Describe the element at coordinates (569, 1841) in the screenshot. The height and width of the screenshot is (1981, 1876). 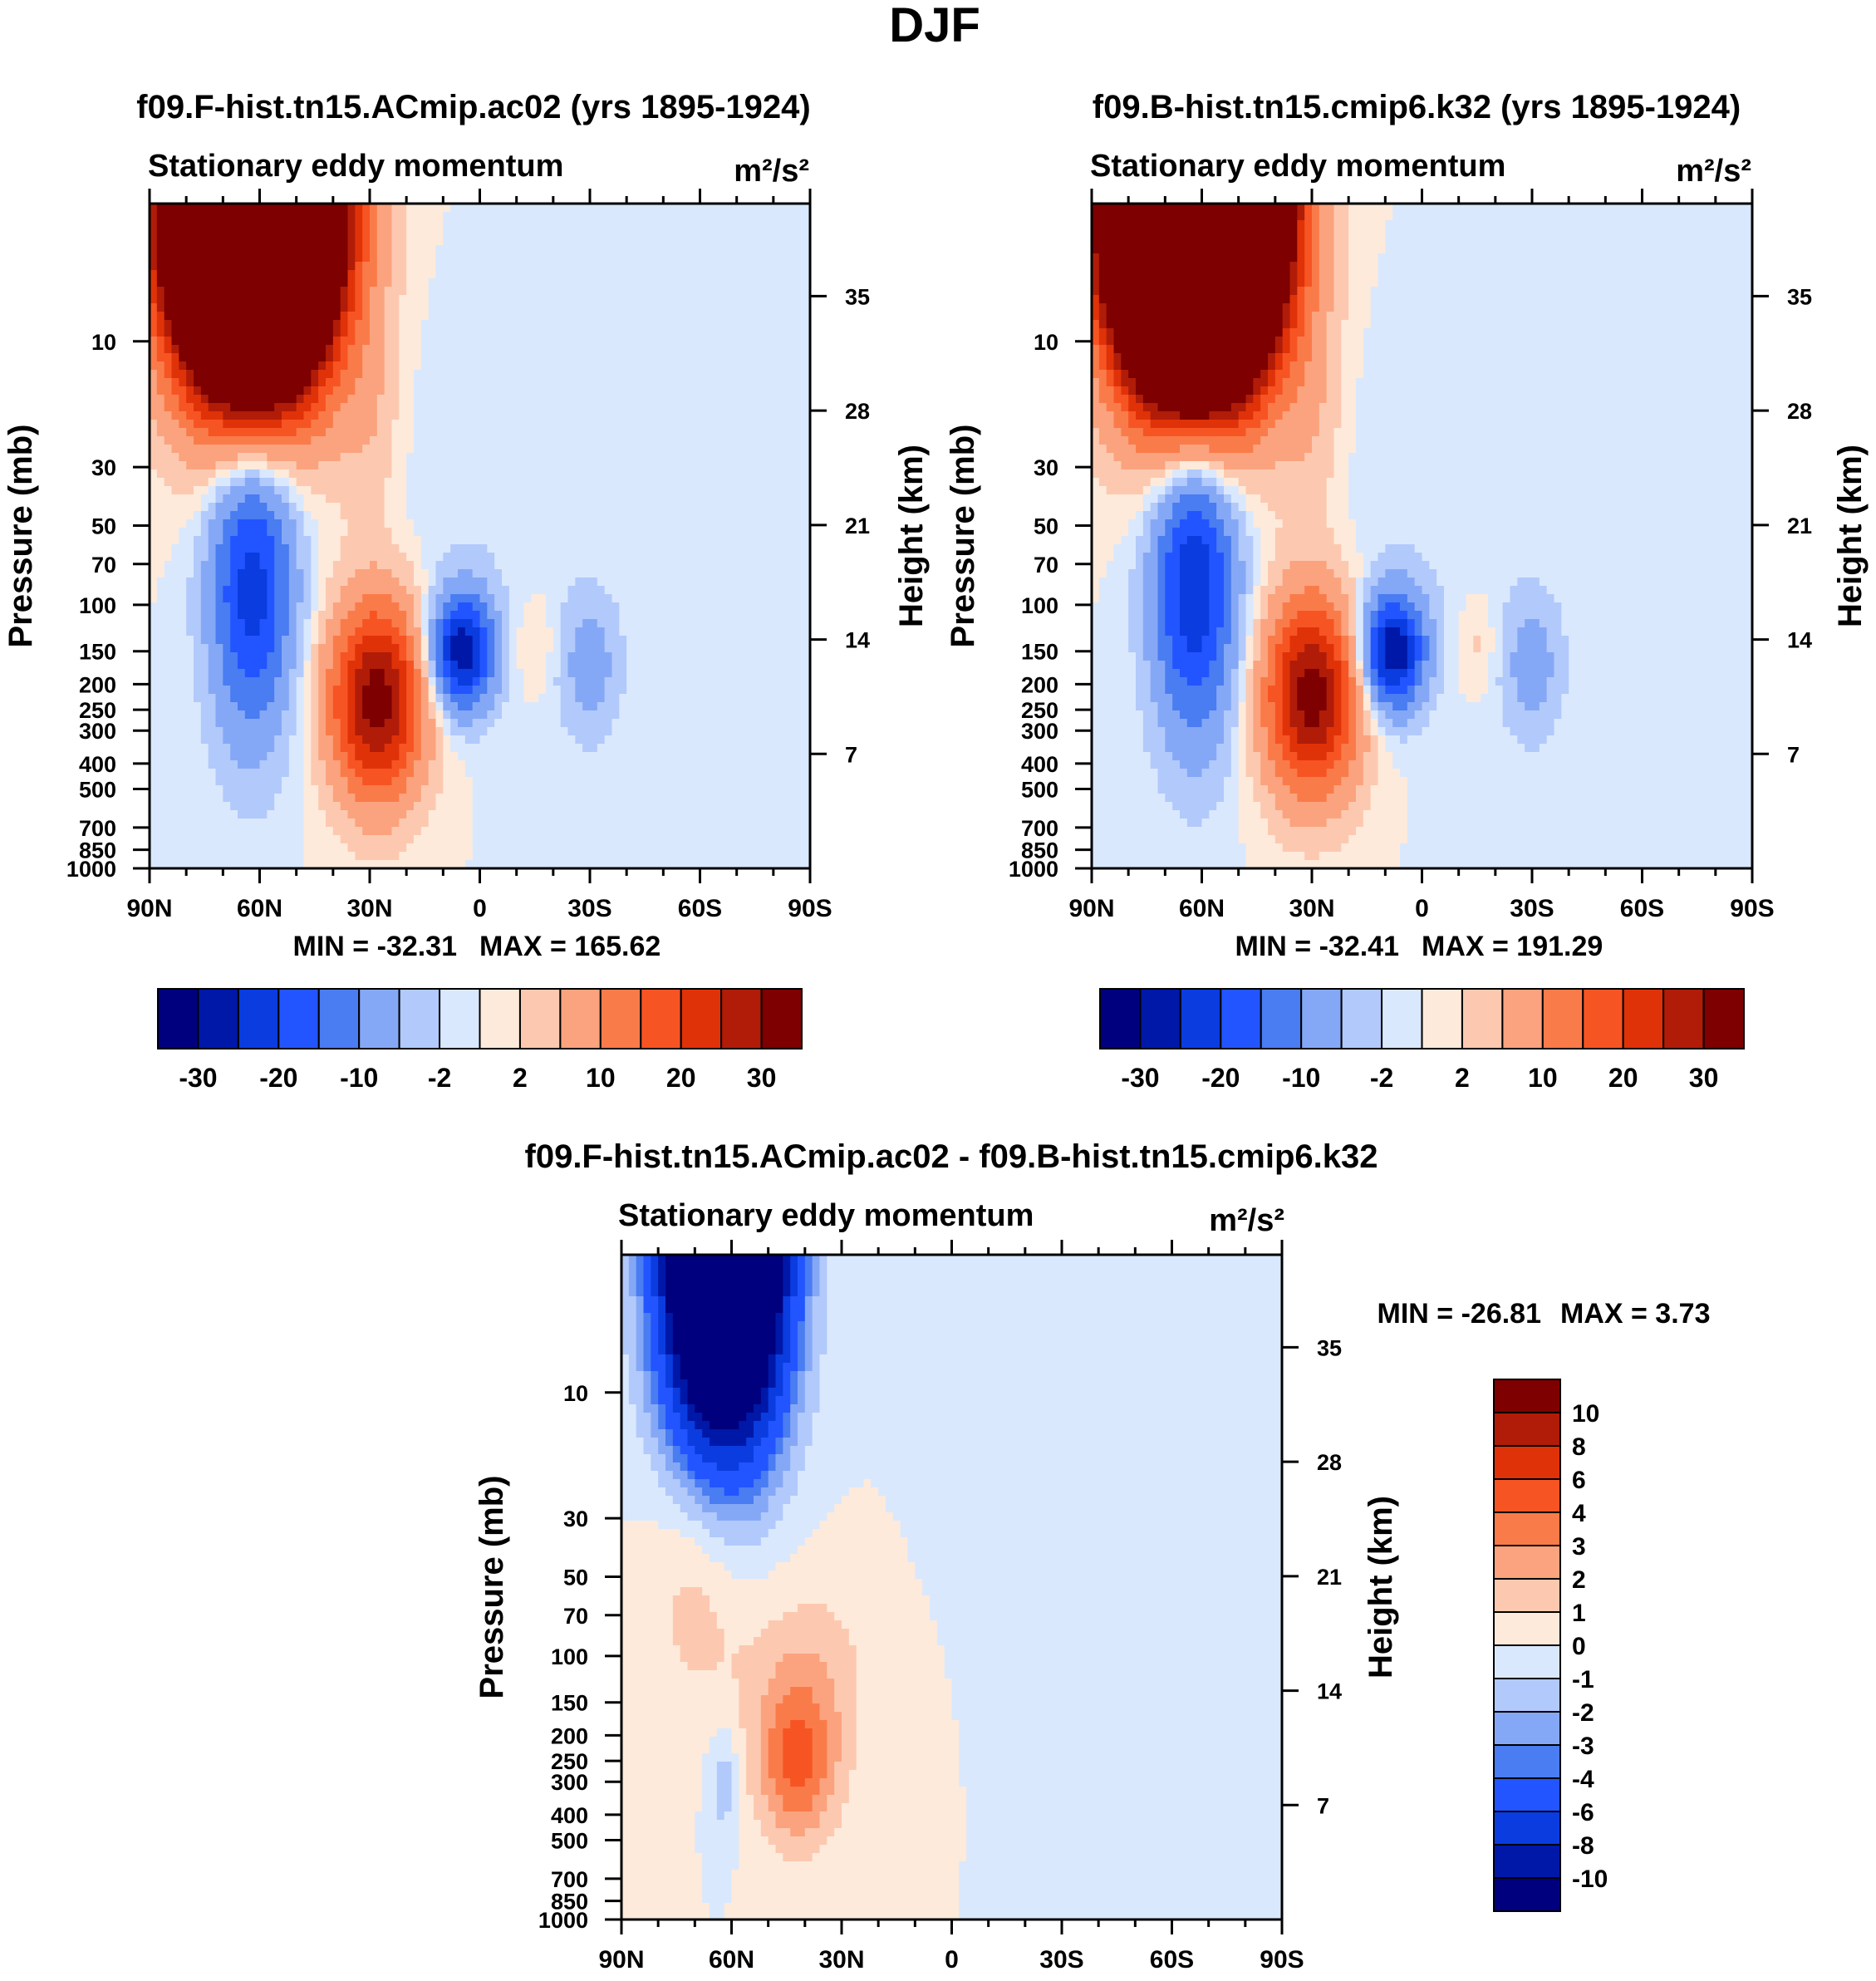
I see `y-tick-label: 500` at that location.